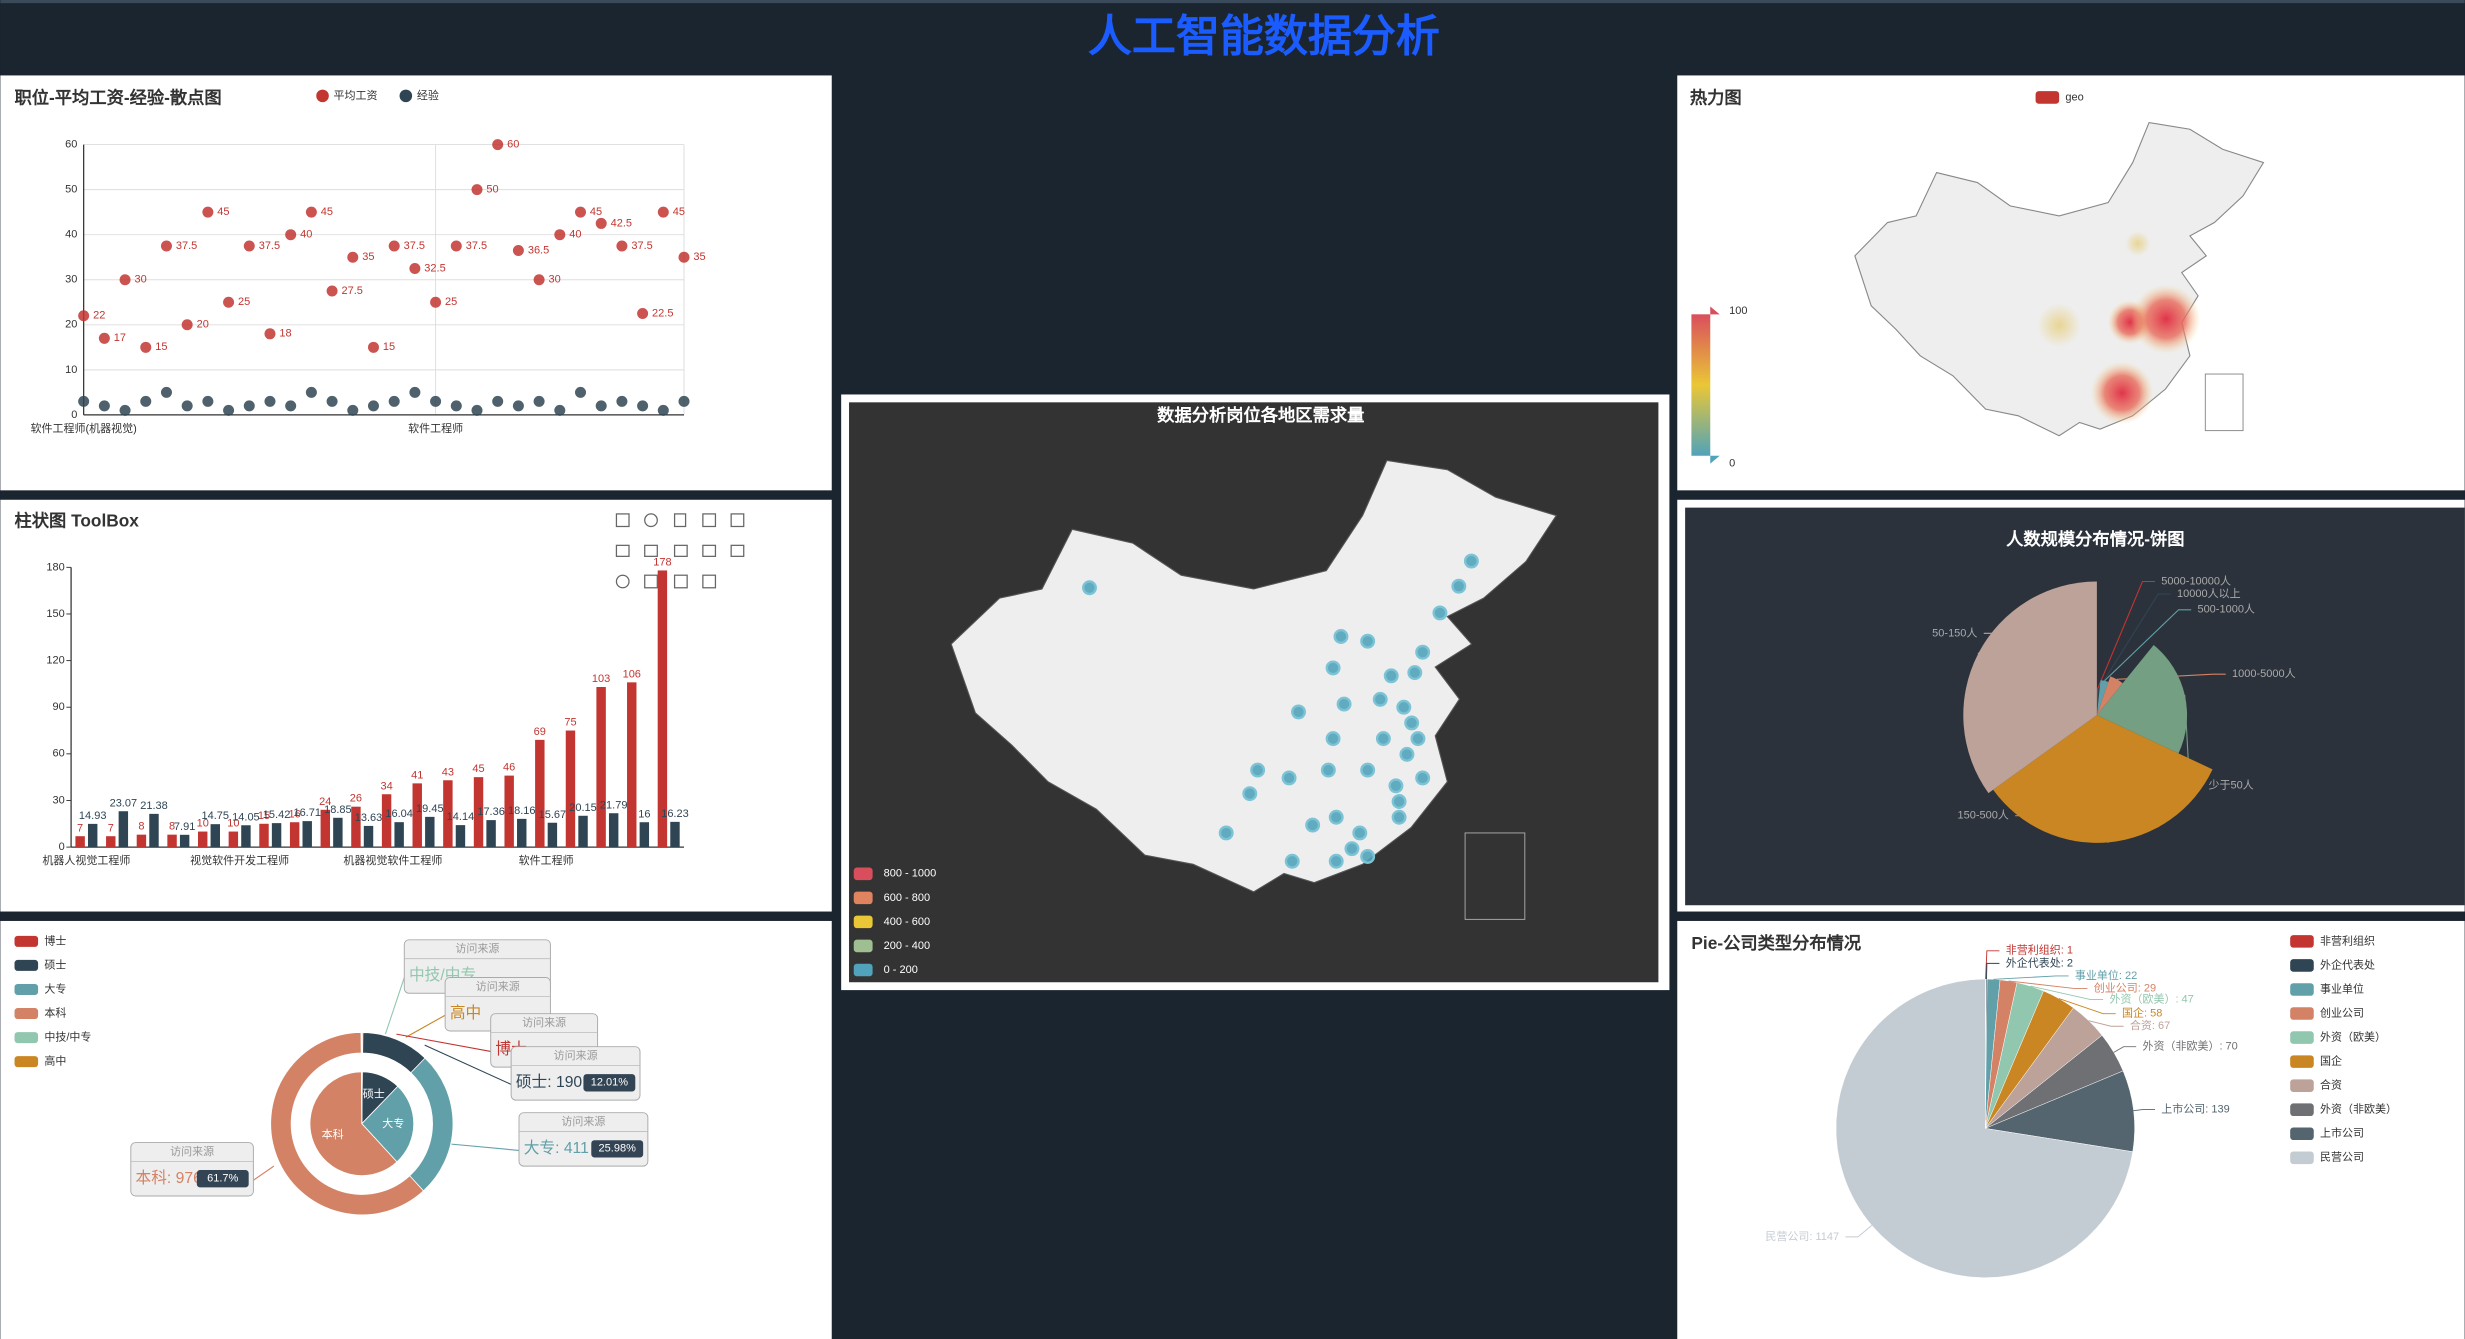 The height and width of the screenshot is (1339, 2465). I want to click on data-label: 外资（非欧美）: 70, so click(2189, 1046).